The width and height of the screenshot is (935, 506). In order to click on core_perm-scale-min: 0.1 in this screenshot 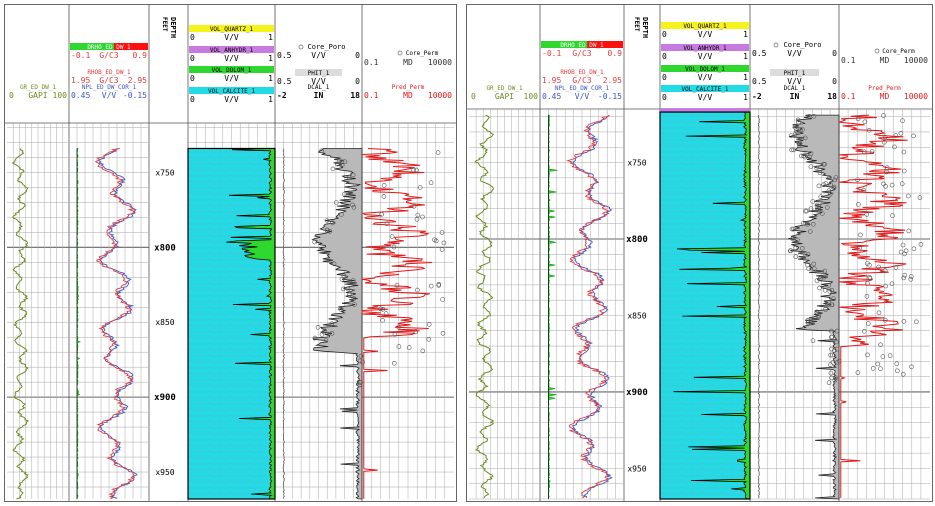, I will do `click(848, 60)`.